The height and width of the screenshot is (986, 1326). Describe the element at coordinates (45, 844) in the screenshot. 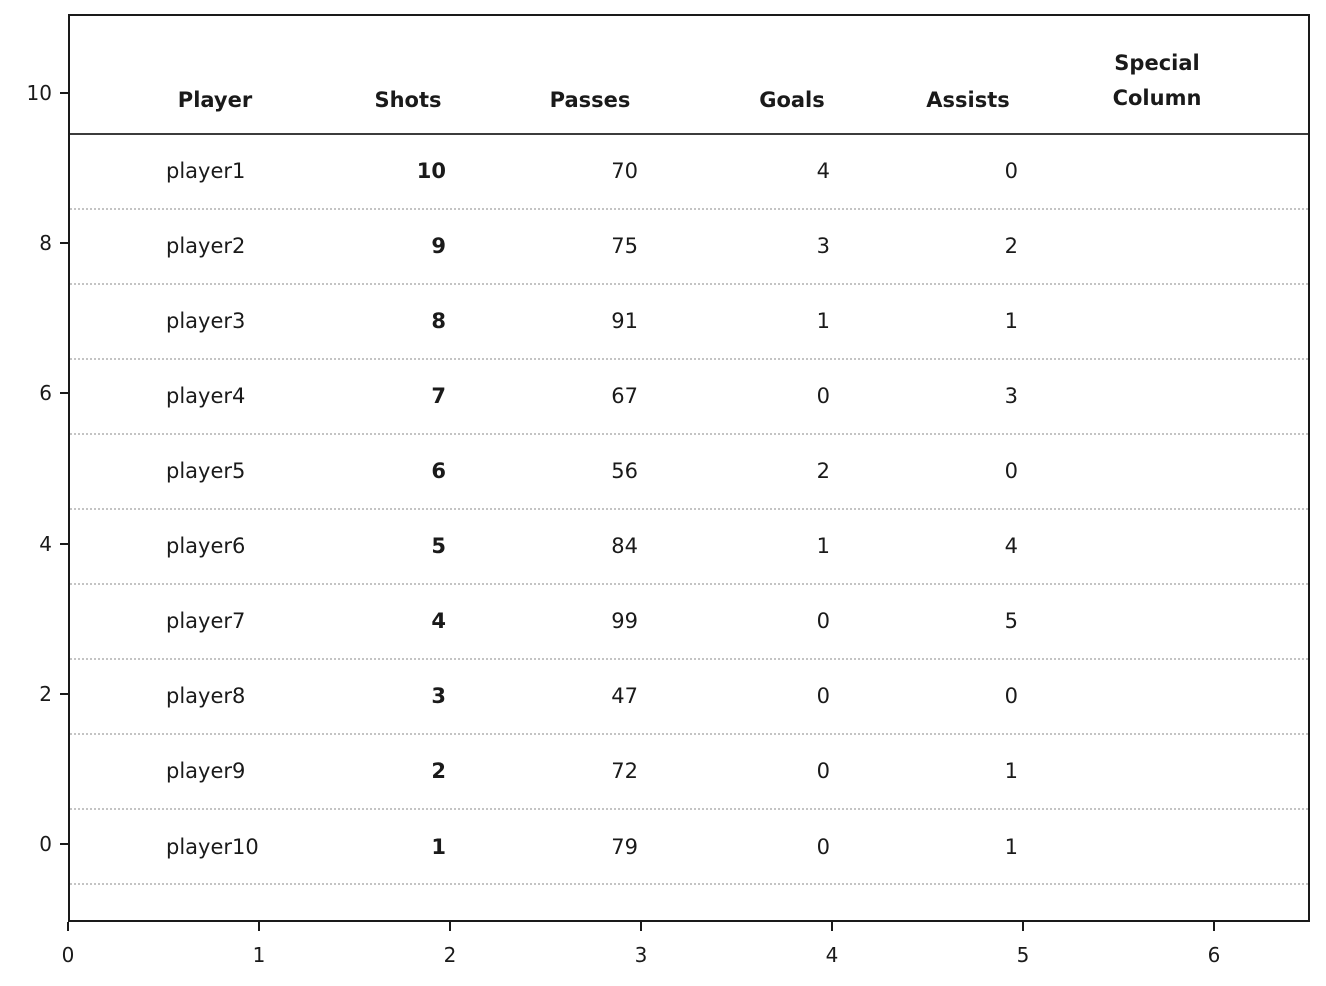

I see `y-tick-label: 0` at that location.